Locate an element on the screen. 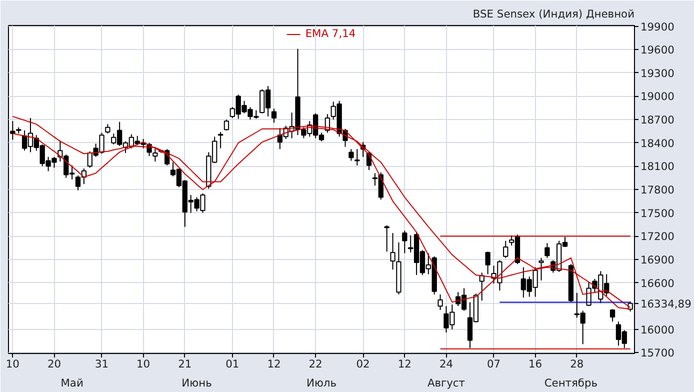  y-tick-label: 18700 is located at coordinates (657, 120).